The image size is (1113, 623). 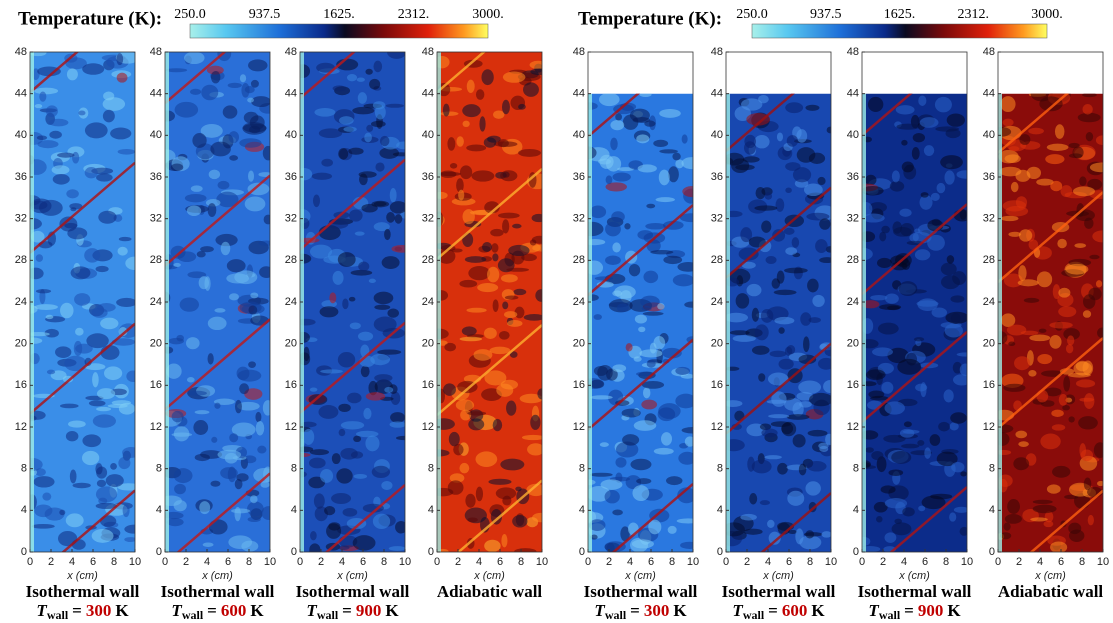 I want to click on colorbar-tick: 250.0, so click(x=752, y=14).